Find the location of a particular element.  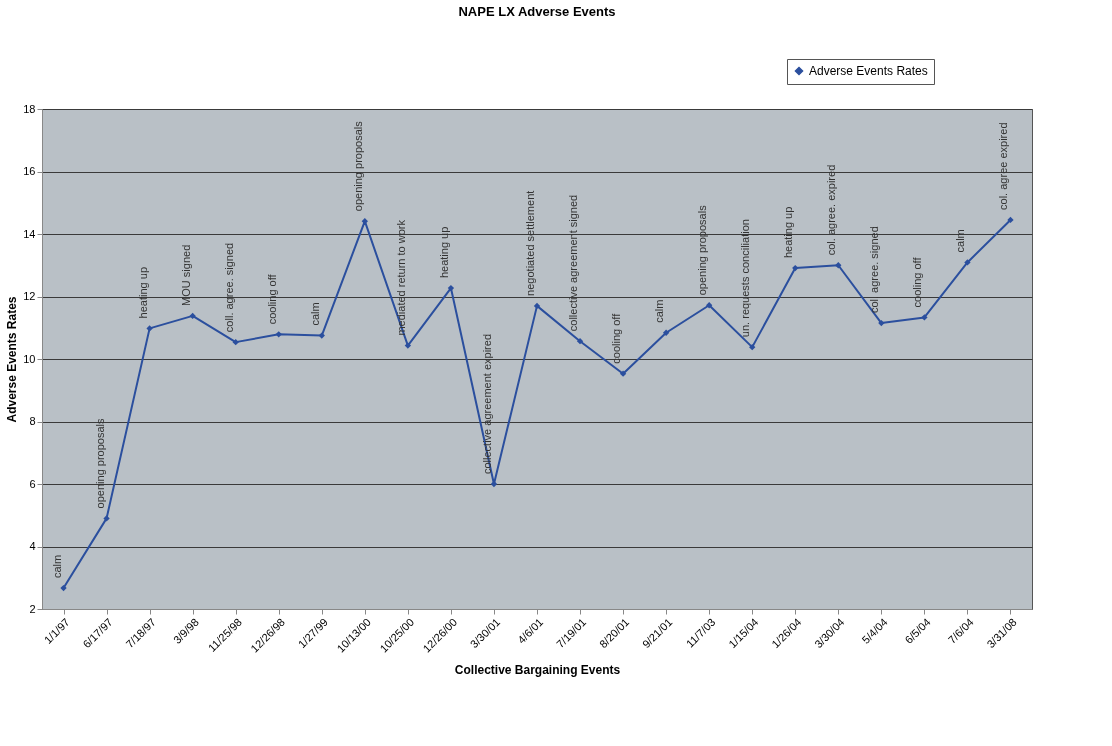

y-axis-title: Adverse Events Rates is located at coordinates (12, 359).